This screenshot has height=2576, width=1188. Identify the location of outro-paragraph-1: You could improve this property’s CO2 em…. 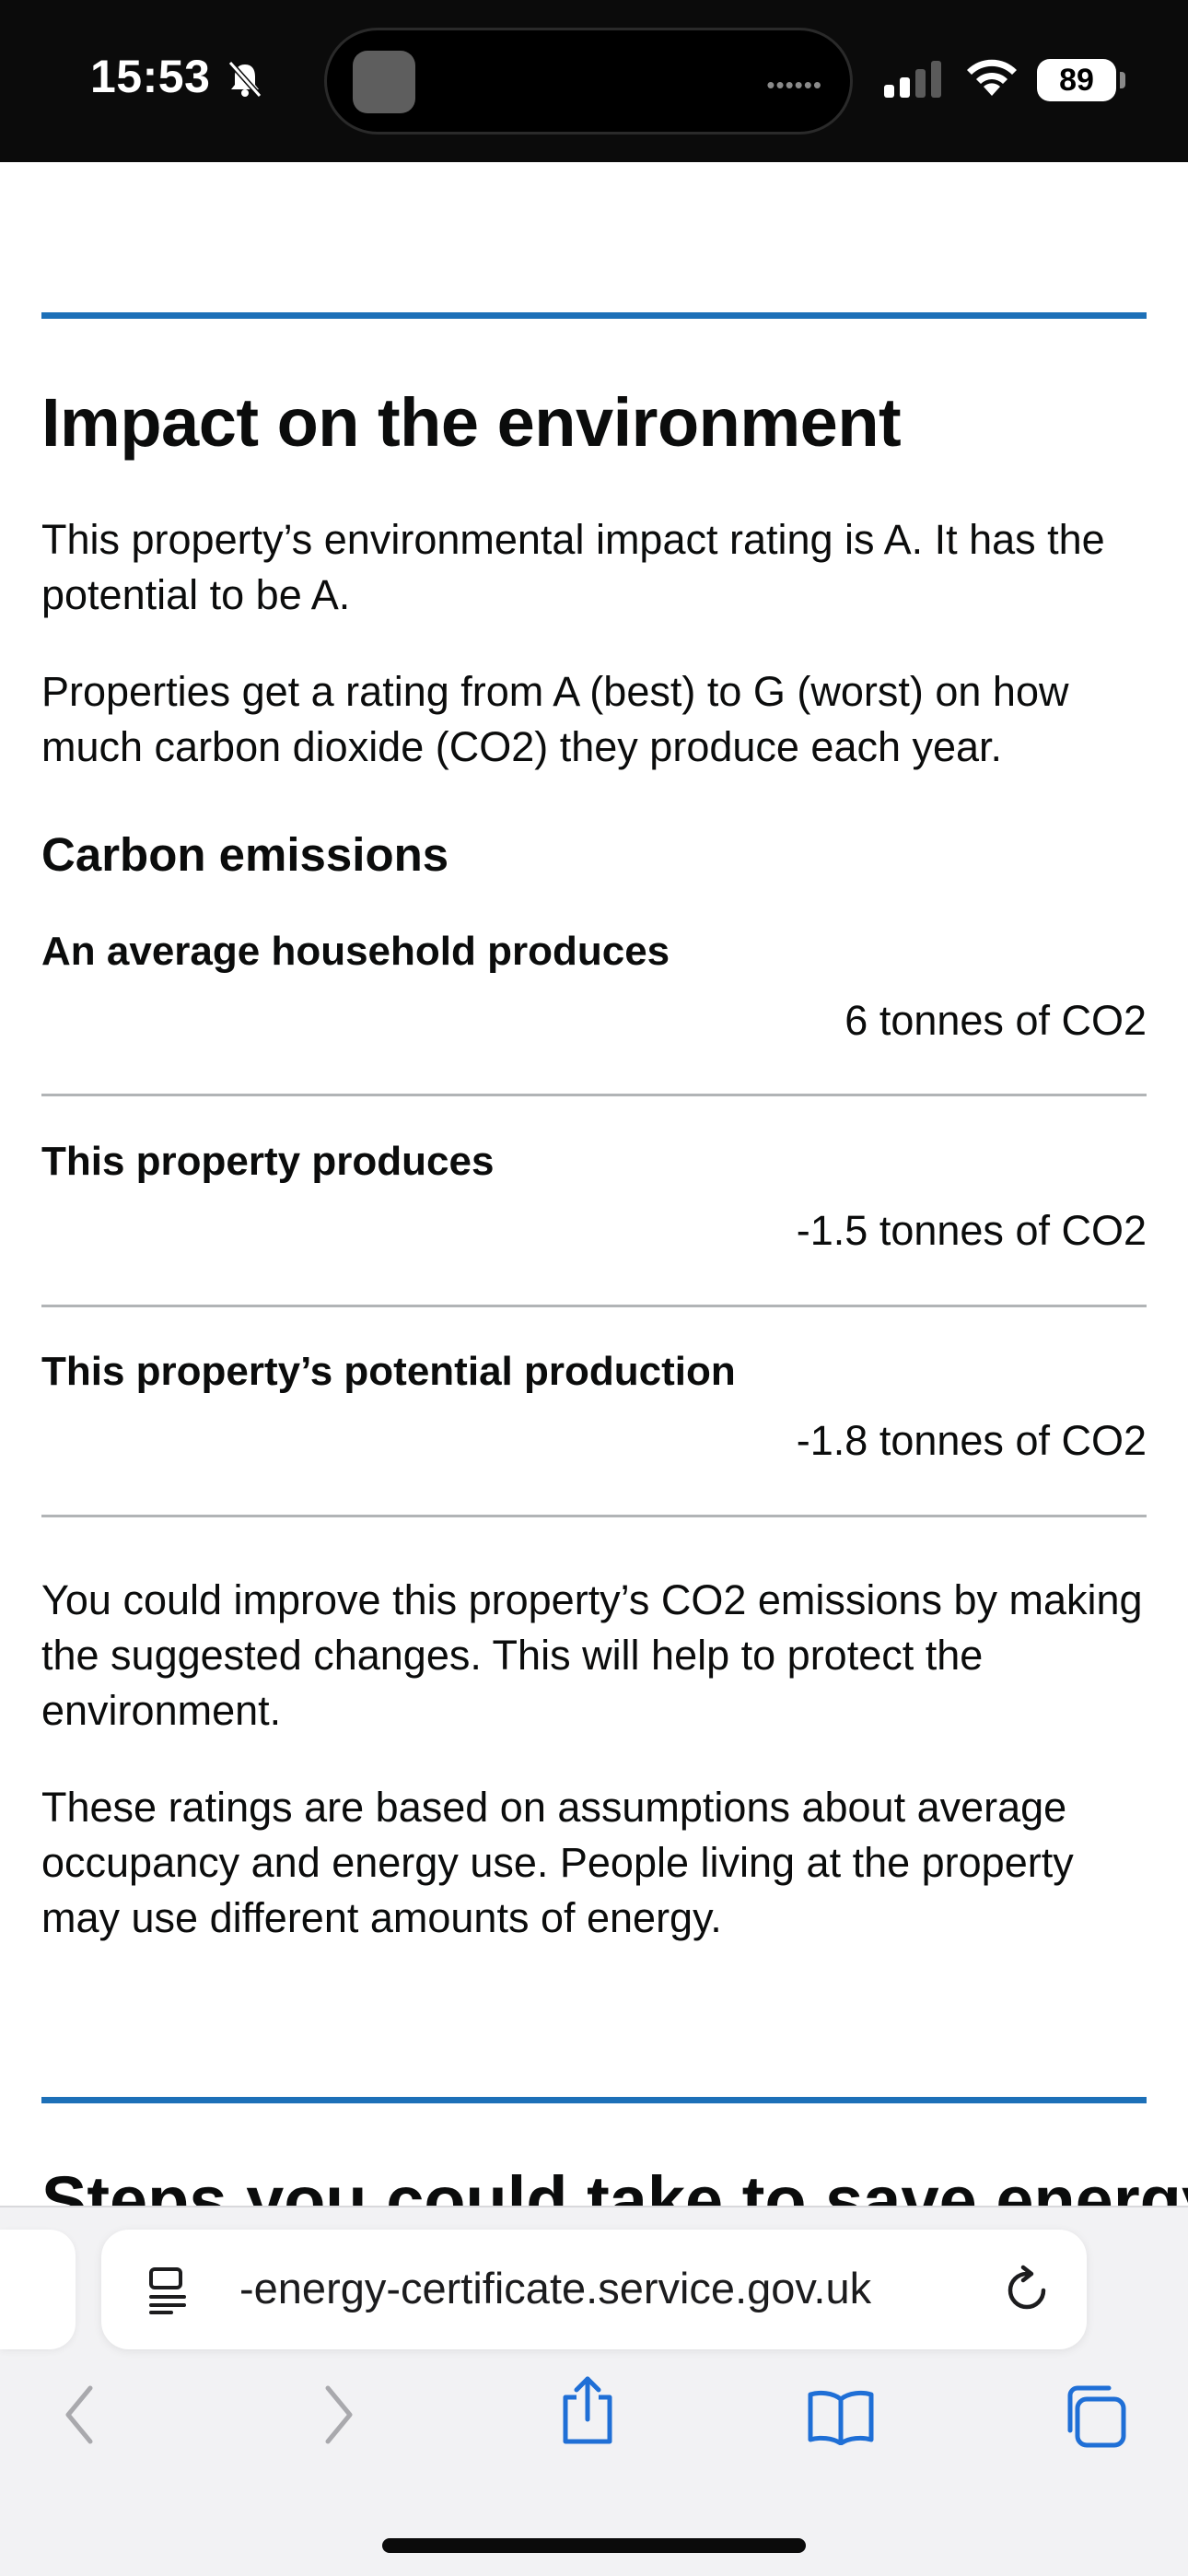
(592, 1655).